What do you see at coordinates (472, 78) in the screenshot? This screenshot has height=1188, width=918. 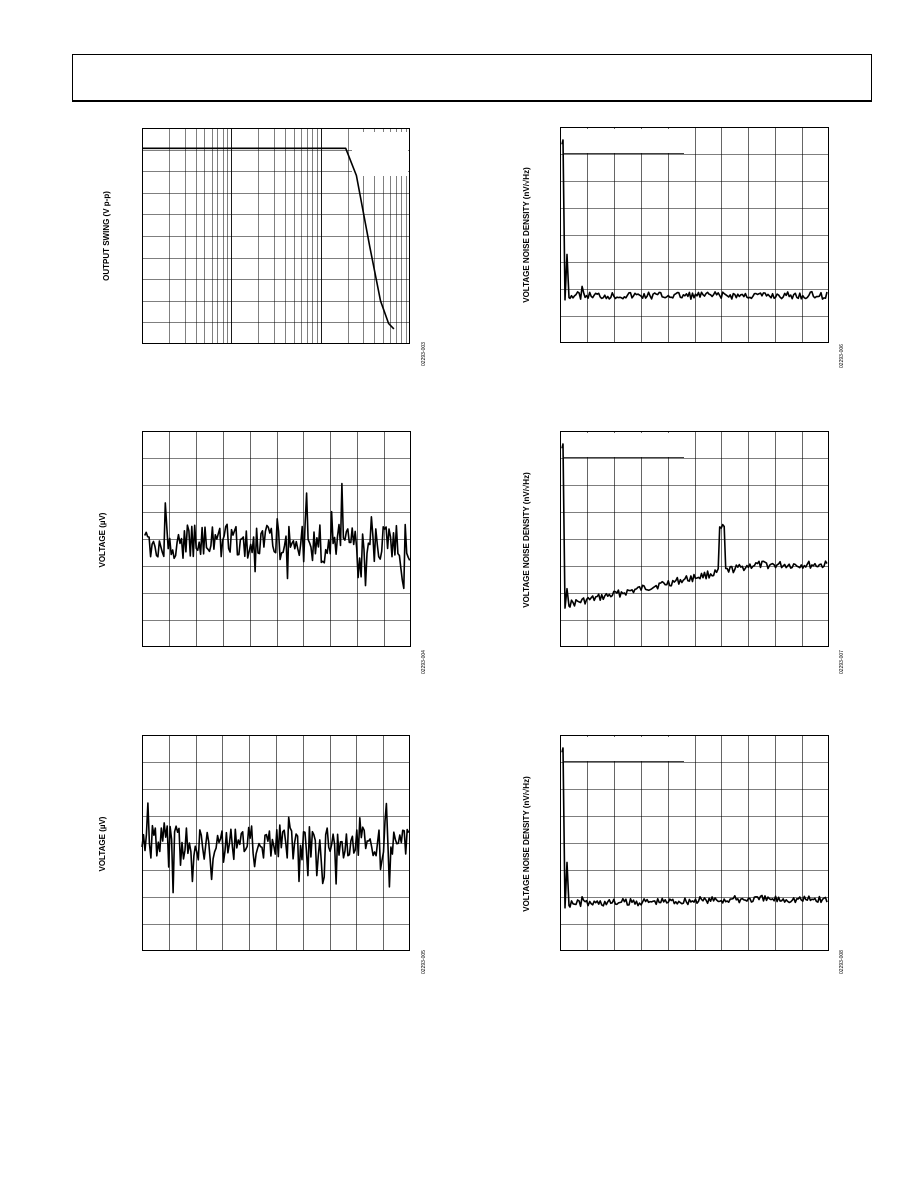 I see `page-header-box` at bounding box center [472, 78].